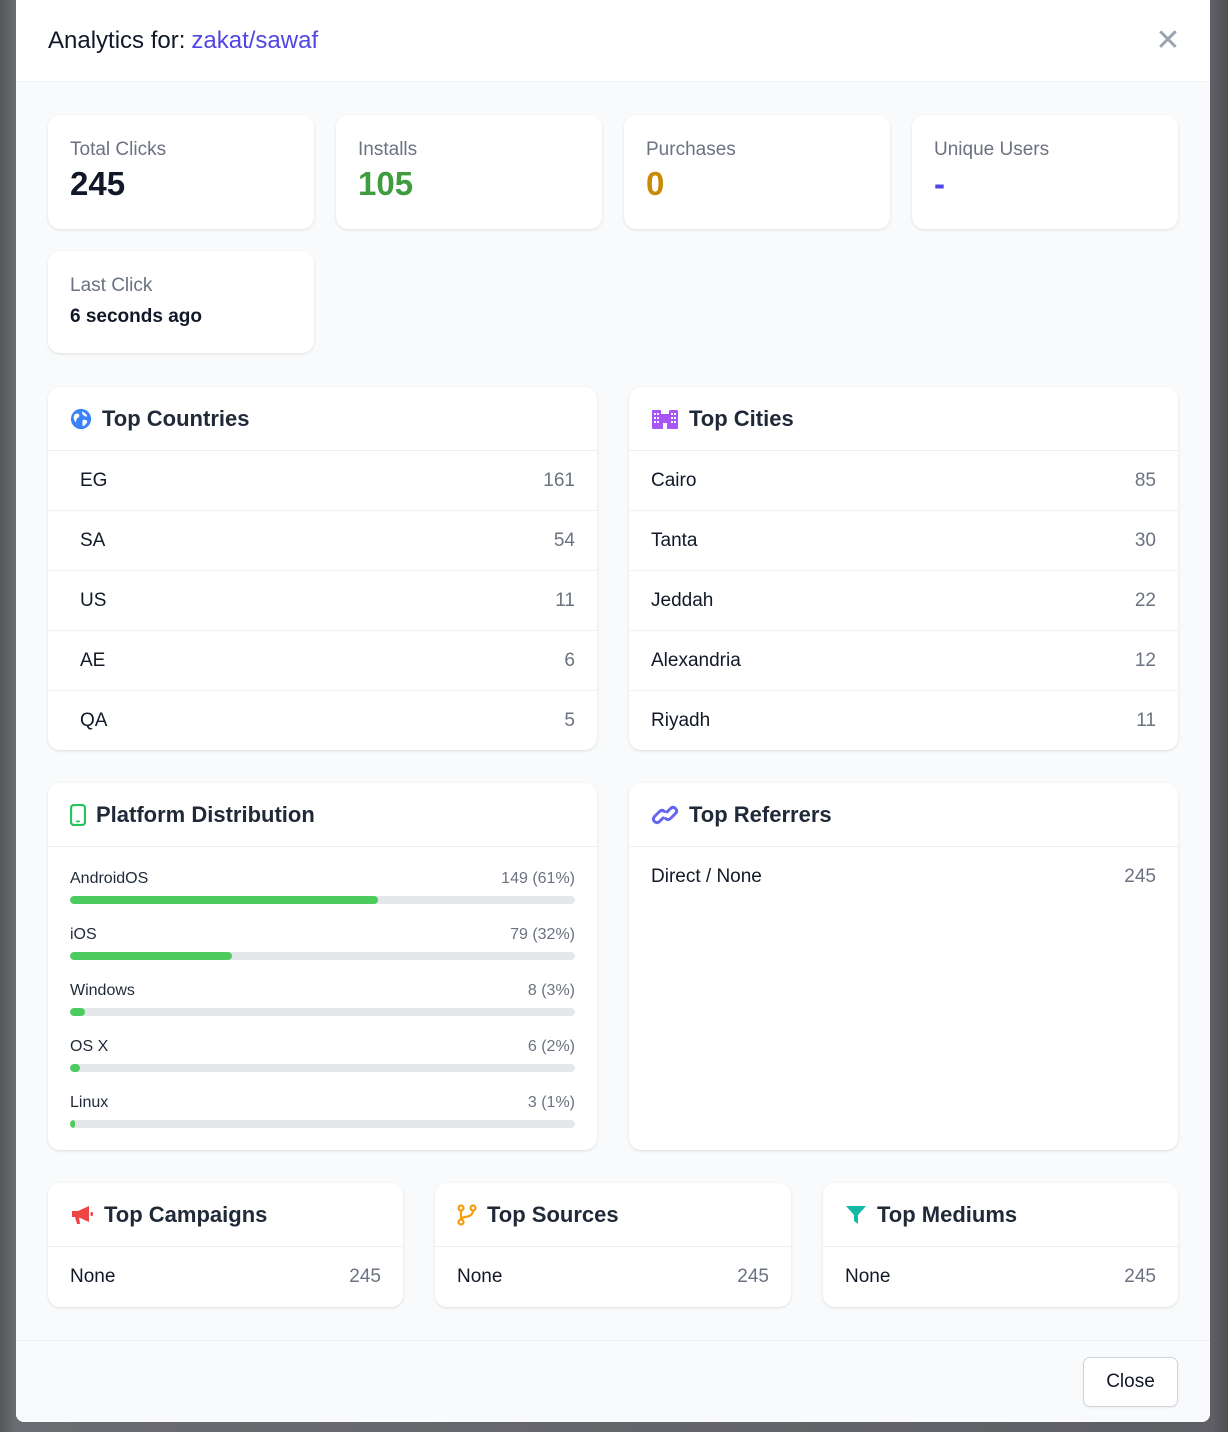 The height and width of the screenshot is (1432, 1228). Describe the element at coordinates (569, 720) in the screenshot. I see `country-count: 5` at that location.